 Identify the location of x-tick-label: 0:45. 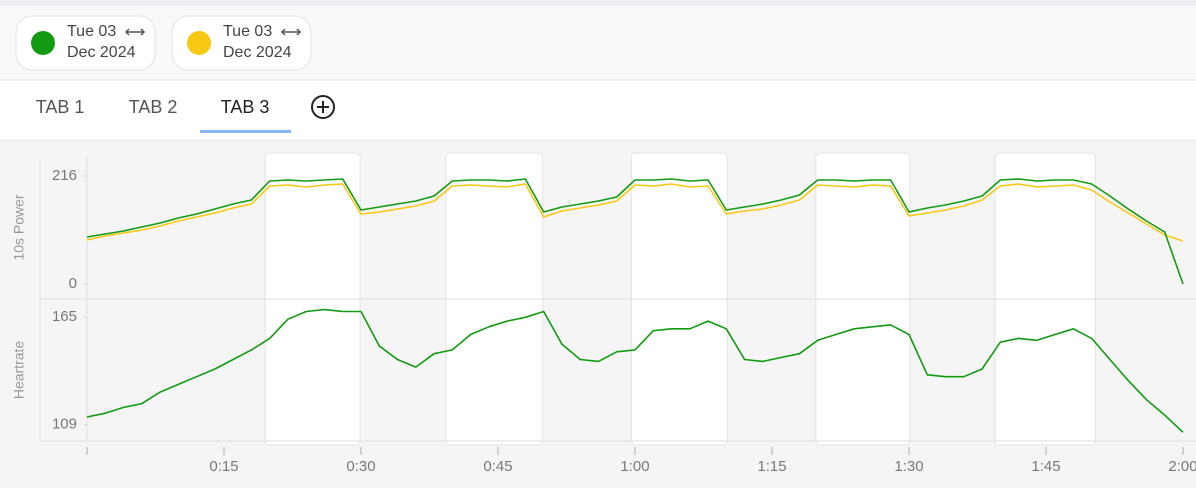
(497, 466).